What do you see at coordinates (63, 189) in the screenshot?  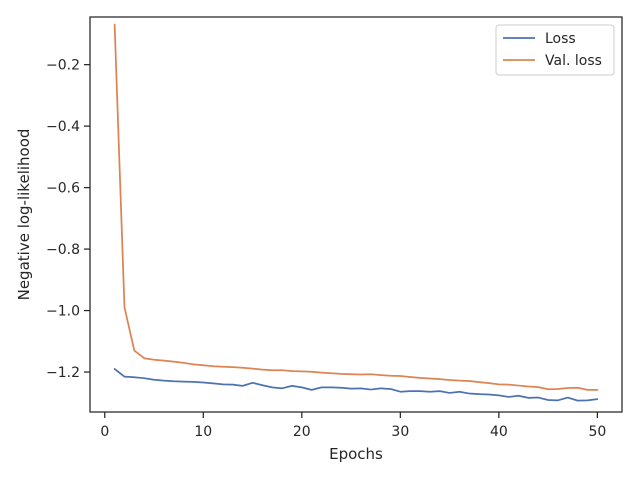 I see `y-tick-label: −0.6` at bounding box center [63, 189].